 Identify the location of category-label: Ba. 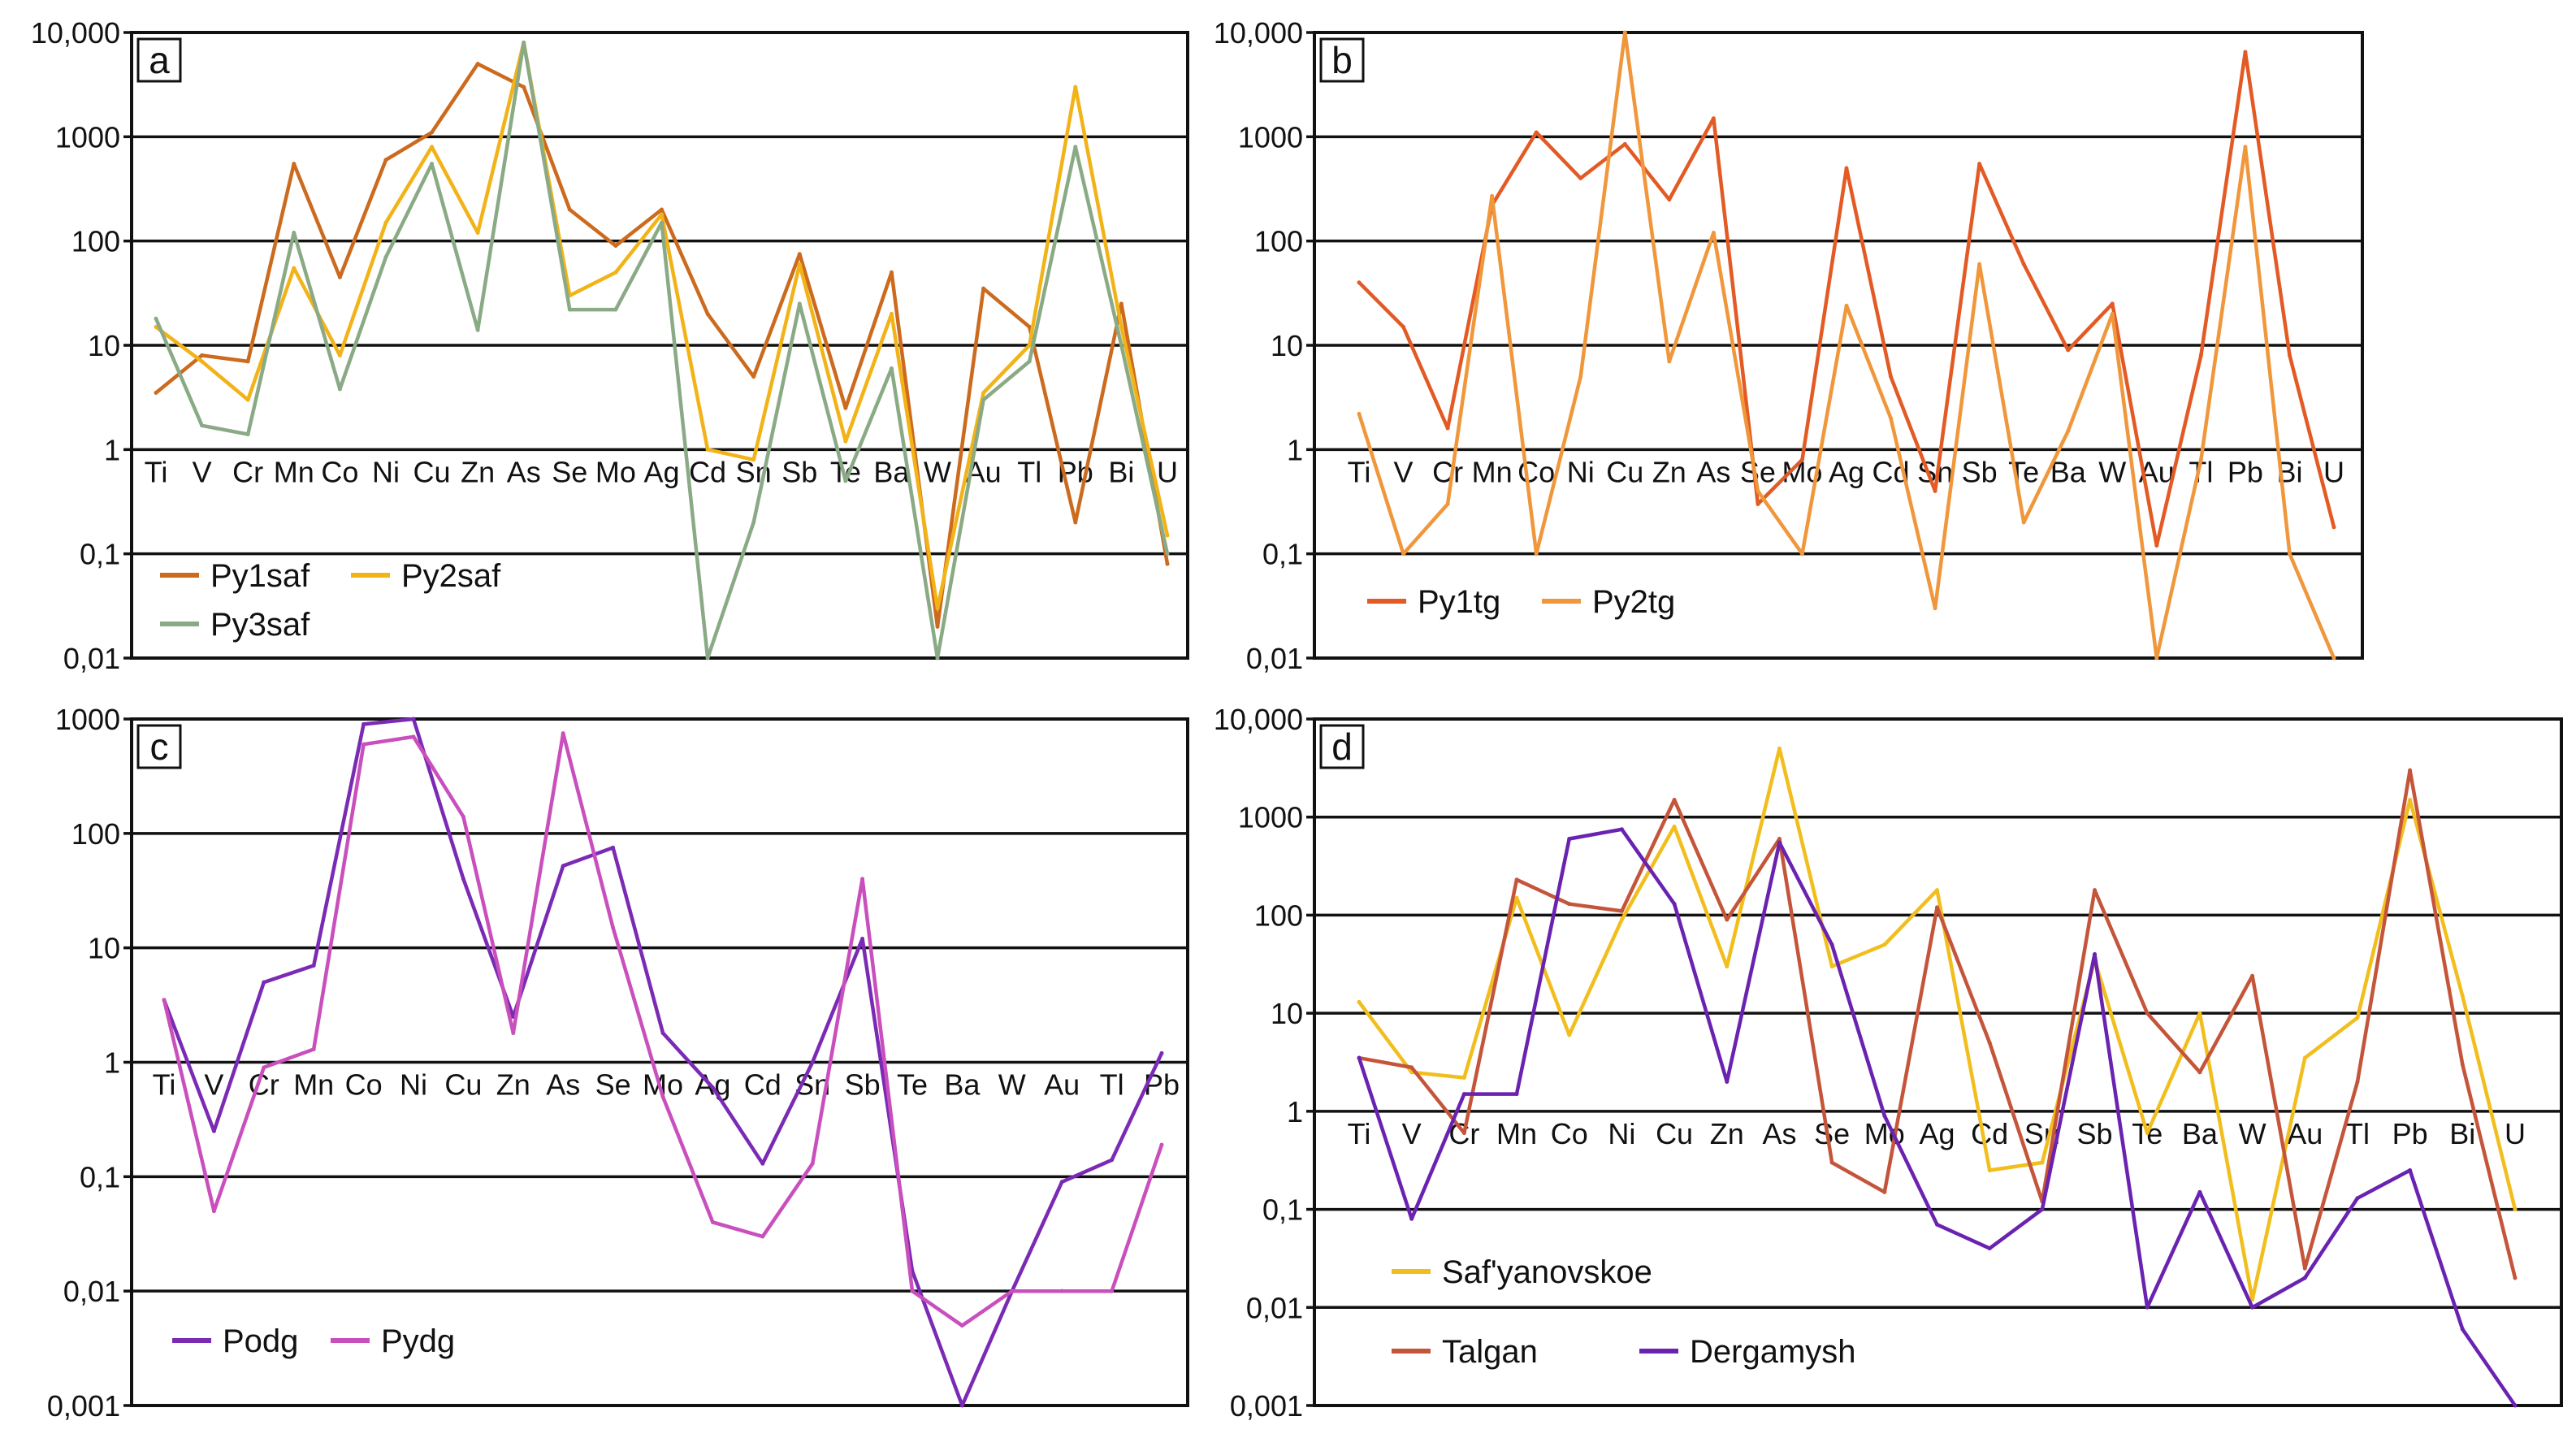
(962, 1085).